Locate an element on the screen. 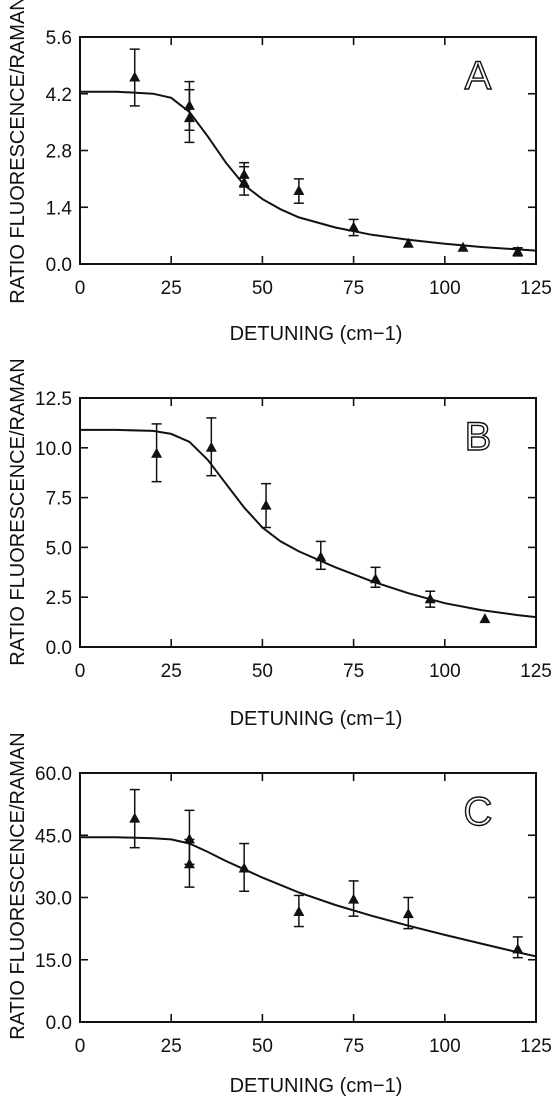  y-tick-label: 2.5 is located at coordinates (59, 598).